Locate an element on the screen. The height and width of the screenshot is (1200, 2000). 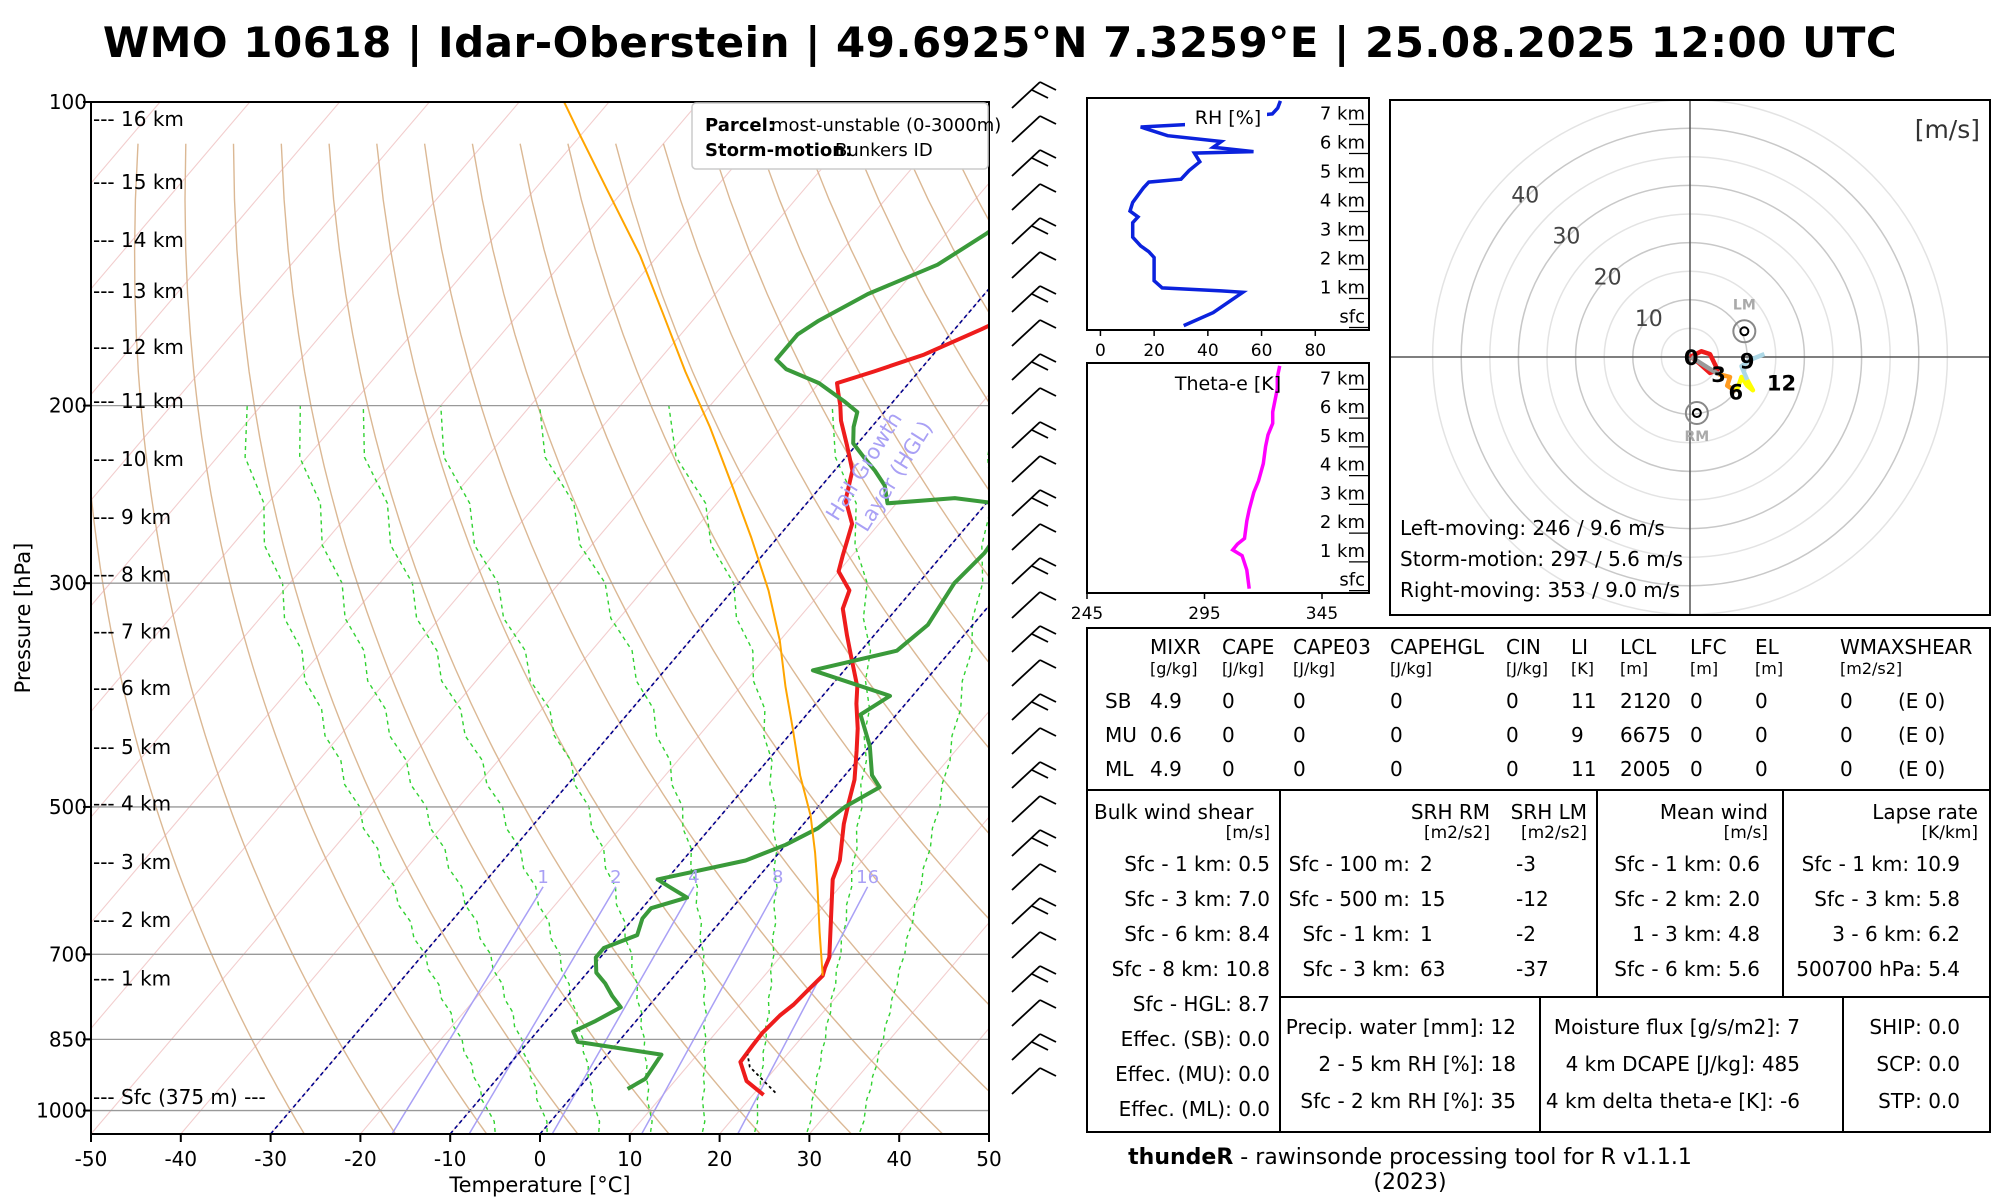
composite-rows: SHIP: 0.0 SCP: 0.0 STP: 0.0 is located at coordinates (1914, 1064).